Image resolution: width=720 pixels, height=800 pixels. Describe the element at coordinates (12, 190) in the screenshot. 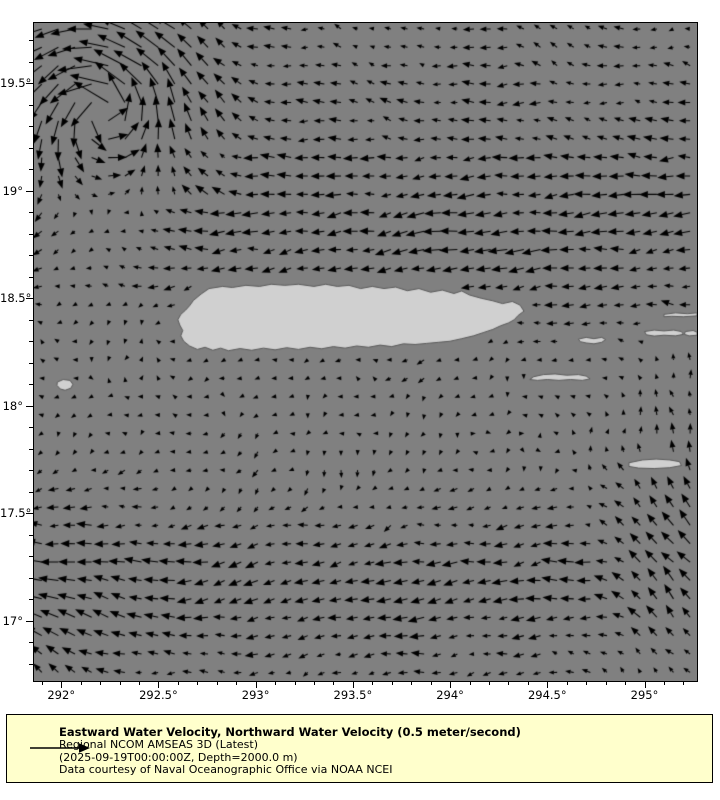

I see `y-axis-tick-label: 19°` at that location.